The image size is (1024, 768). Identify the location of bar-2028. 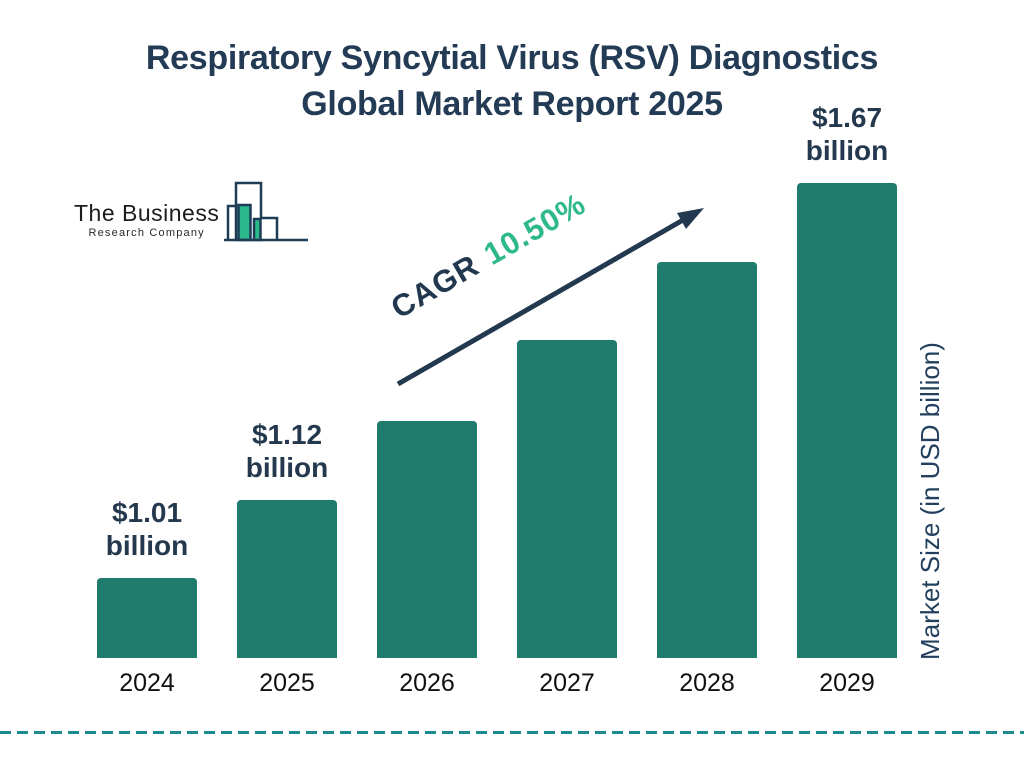
(707, 460).